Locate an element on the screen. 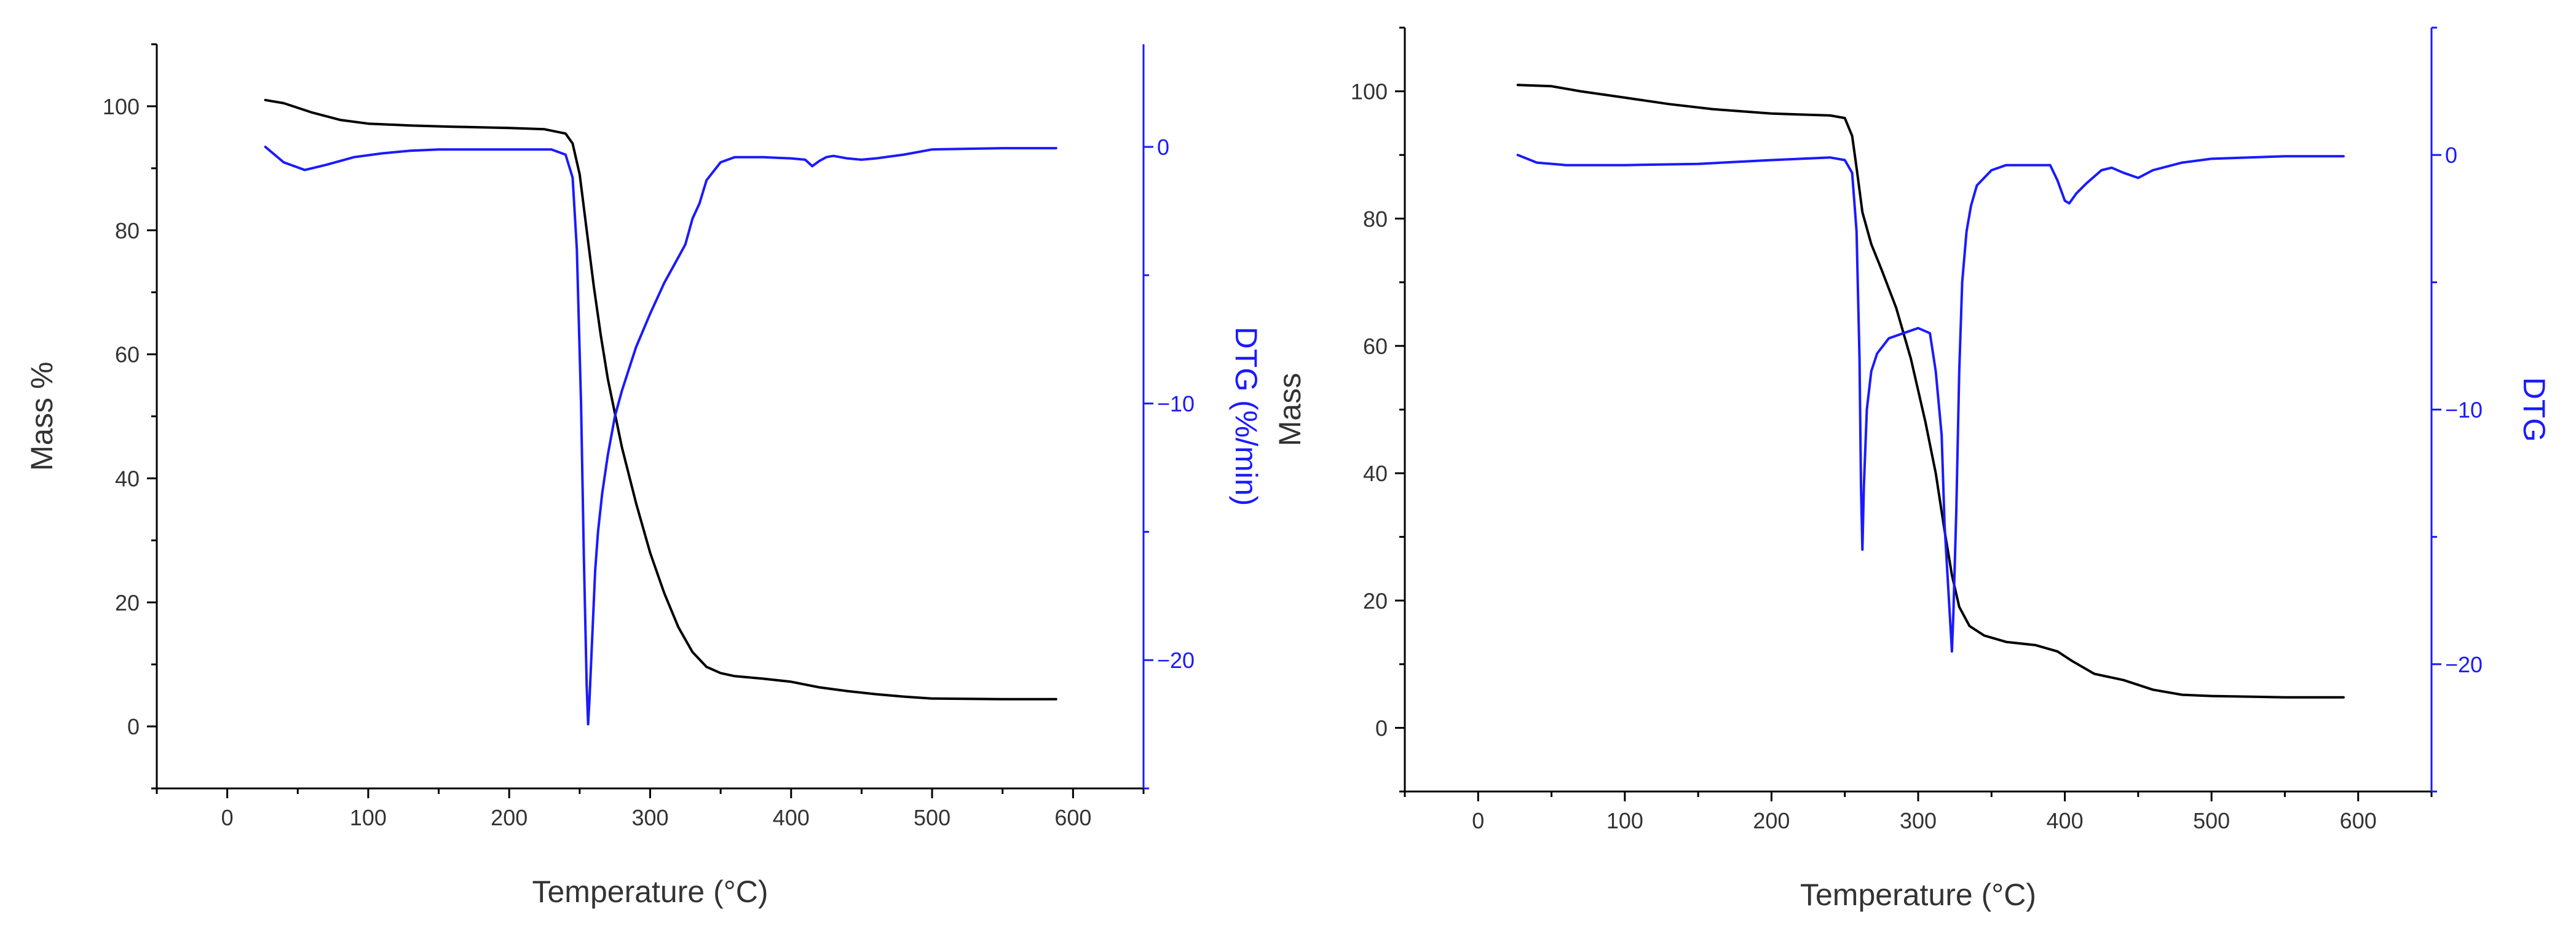 This screenshot has height=931, width=2576. left-axis-title: Mass is located at coordinates (1290, 409).